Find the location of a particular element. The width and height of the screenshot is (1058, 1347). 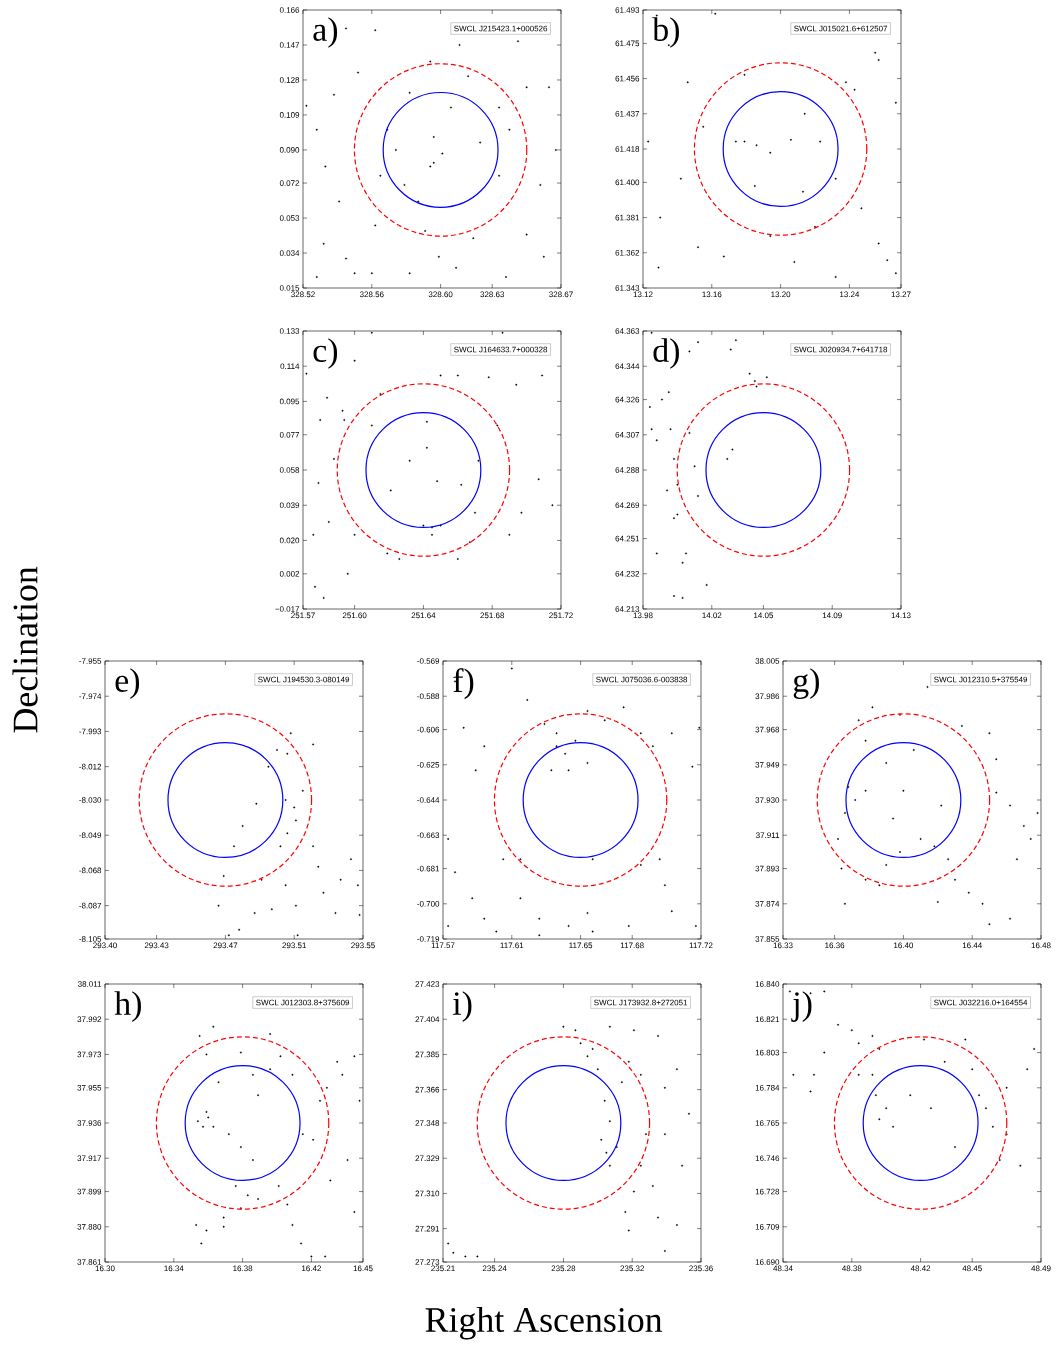

annotation: a) is located at coordinates (325, 32).